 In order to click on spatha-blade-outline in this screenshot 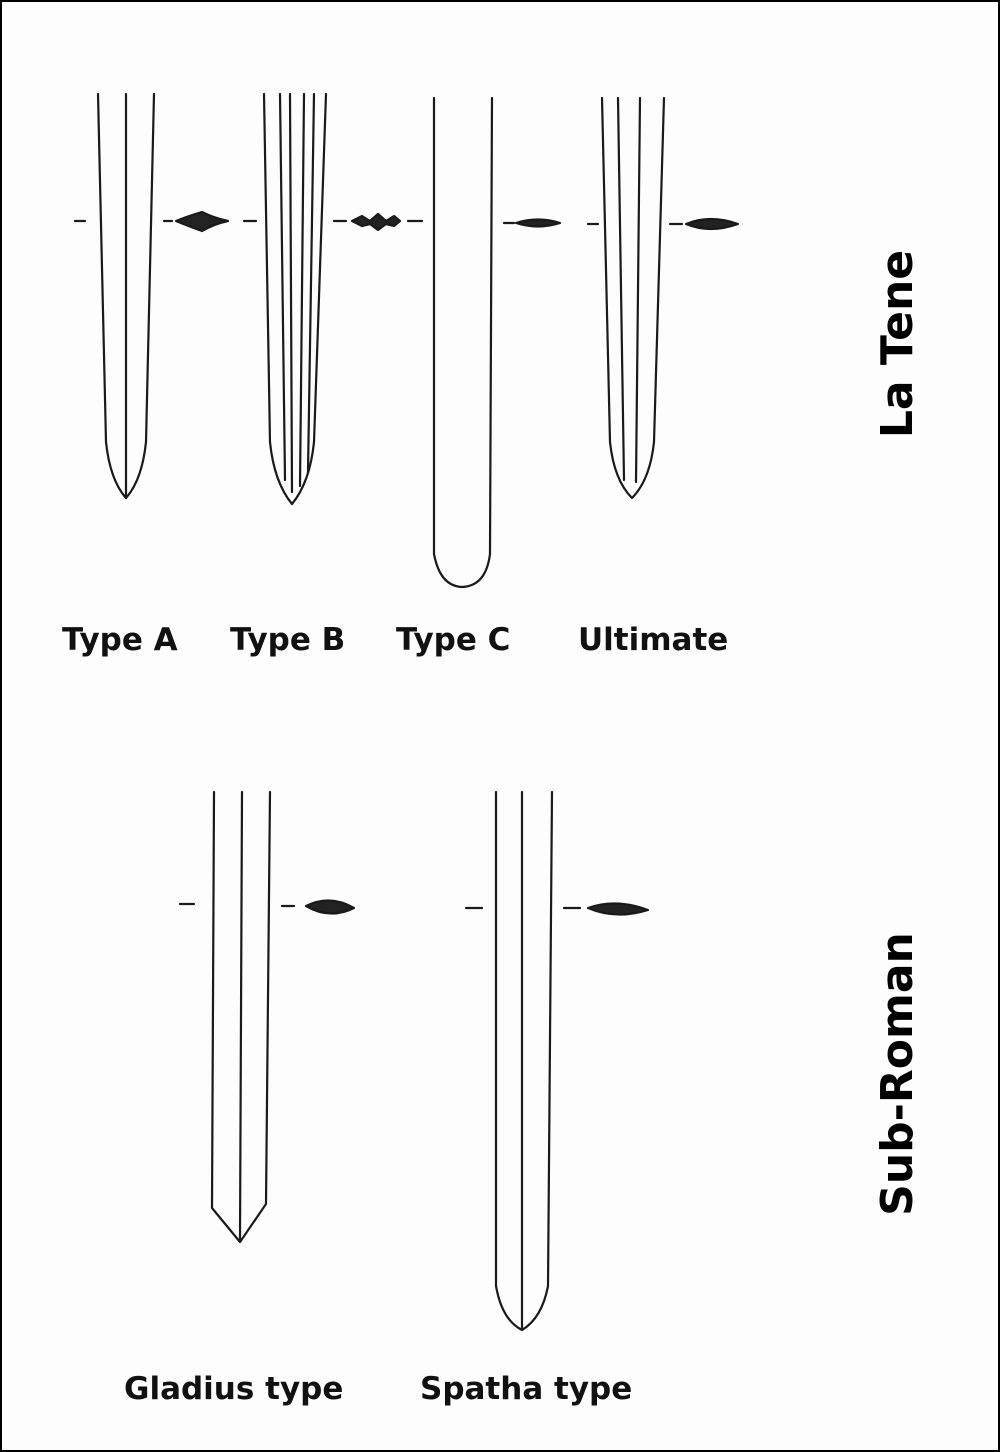, I will do `click(524, 1061)`.